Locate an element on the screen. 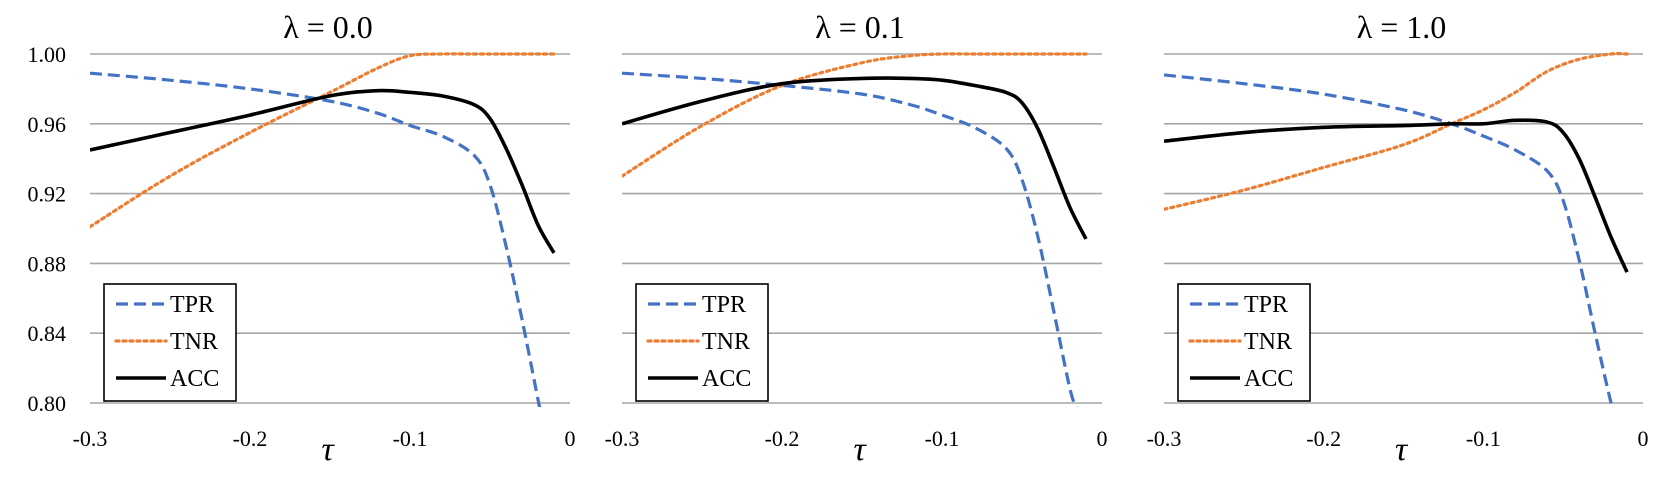 The width and height of the screenshot is (1676, 477). y-tick-label: 1.00 is located at coordinates (47, 54).